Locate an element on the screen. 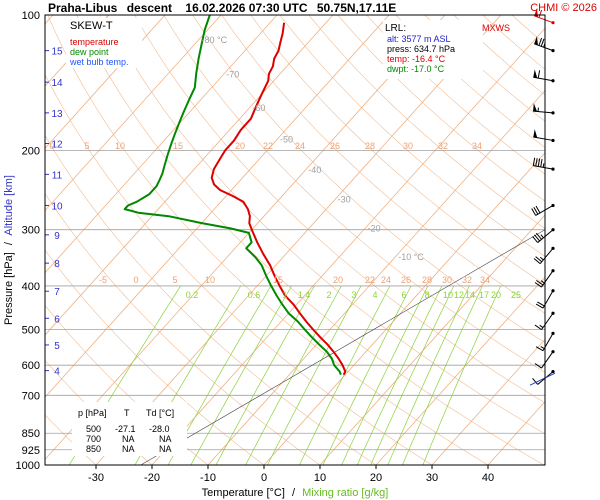 The width and height of the screenshot is (600, 500). lrl-press: press: 634.7 hPa is located at coordinates (421, 49).